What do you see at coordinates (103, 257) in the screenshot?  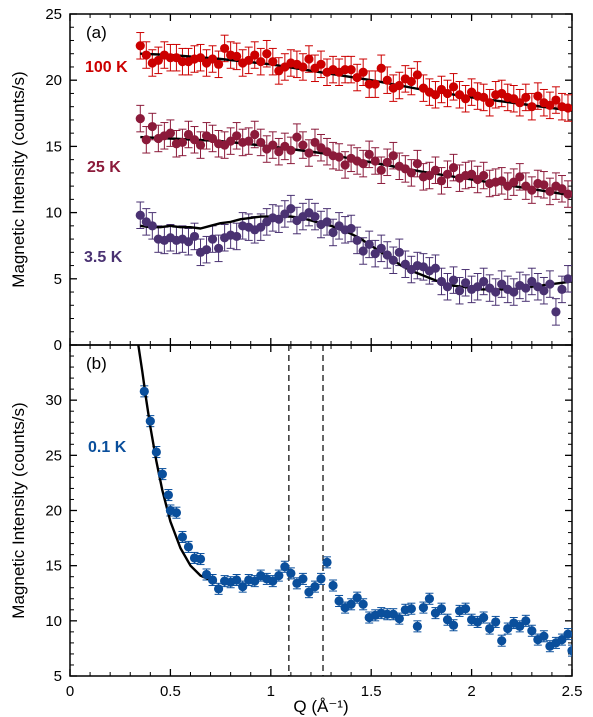 I see `series-label: 3.5 K` at bounding box center [103, 257].